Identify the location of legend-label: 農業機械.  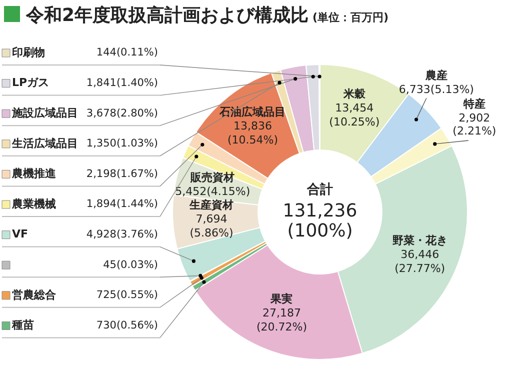
(33, 203).